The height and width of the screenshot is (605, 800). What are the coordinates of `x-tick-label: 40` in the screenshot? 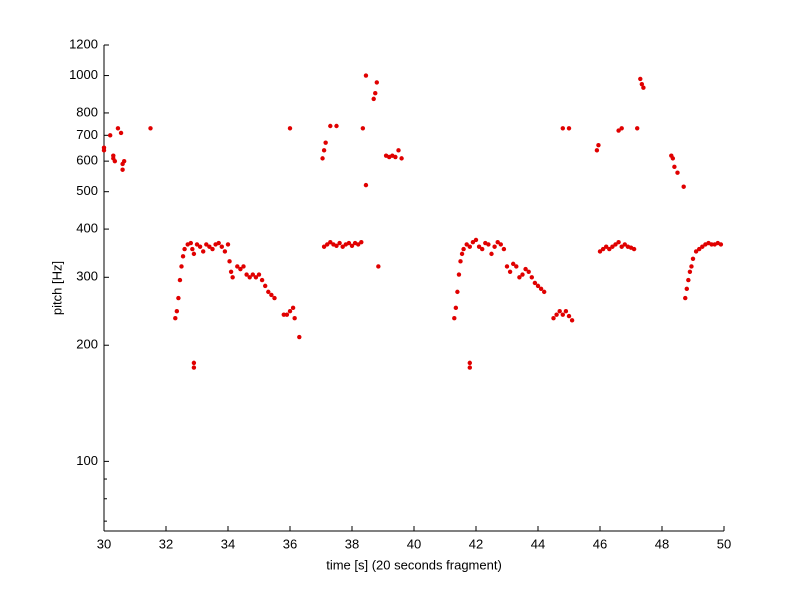 It's located at (414, 543).